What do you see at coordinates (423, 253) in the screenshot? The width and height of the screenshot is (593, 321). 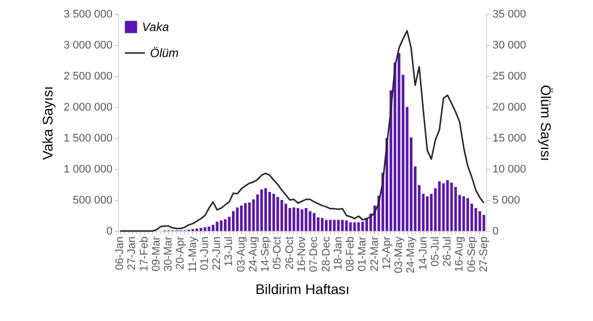 I see `x-tick-label: 14-Jun` at bounding box center [423, 253].